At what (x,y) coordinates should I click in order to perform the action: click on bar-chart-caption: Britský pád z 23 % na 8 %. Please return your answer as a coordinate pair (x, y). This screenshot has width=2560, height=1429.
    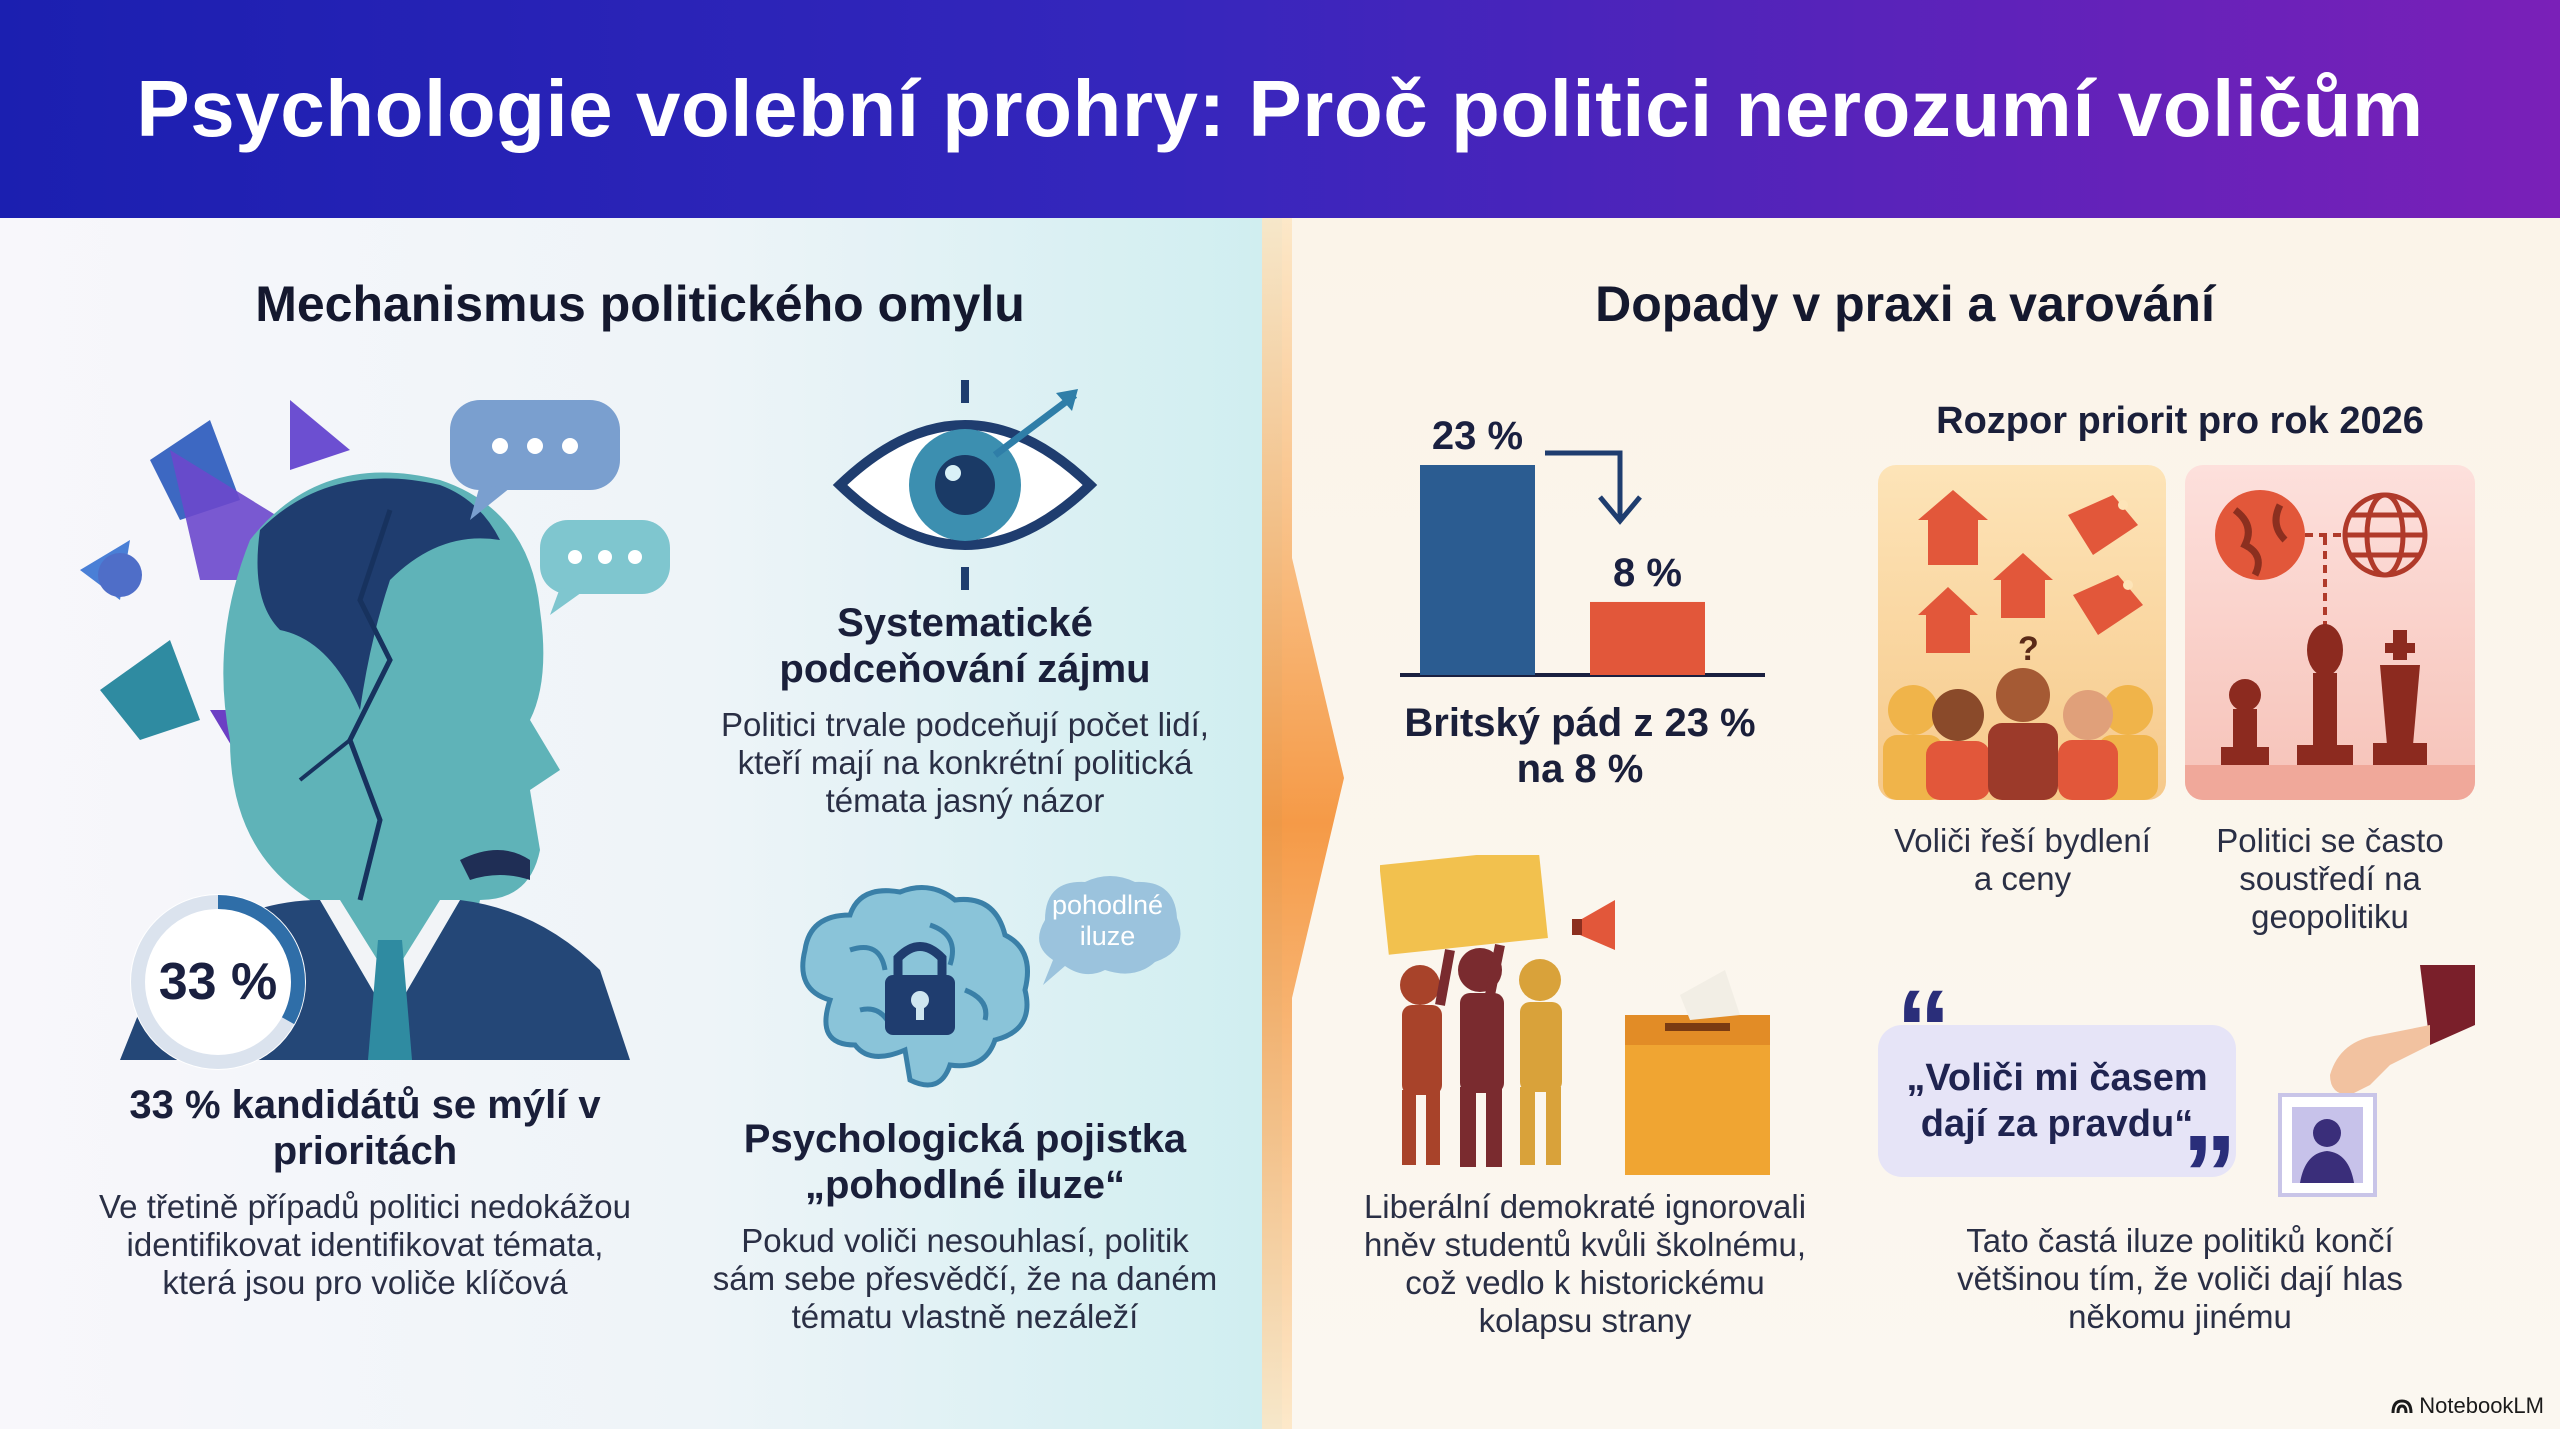
    Looking at the image, I should click on (1580, 746).